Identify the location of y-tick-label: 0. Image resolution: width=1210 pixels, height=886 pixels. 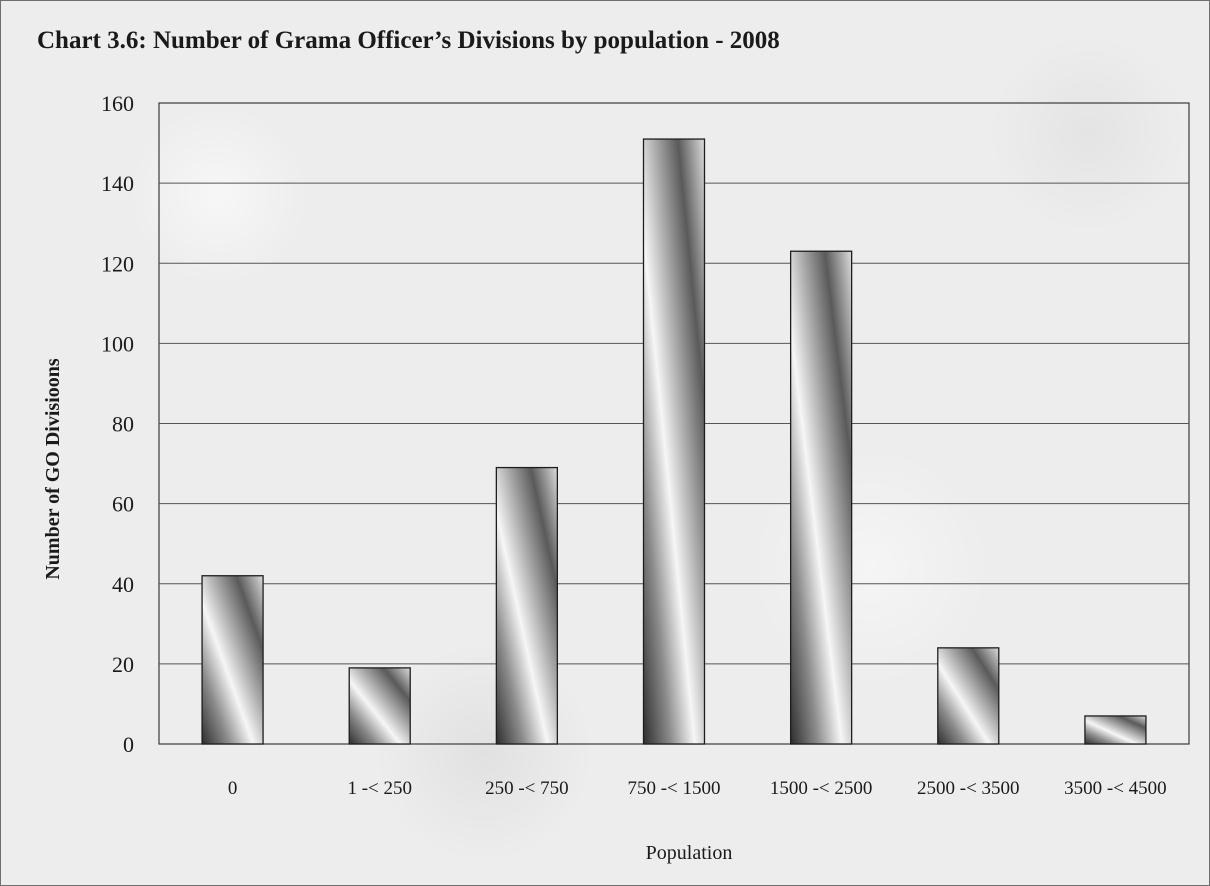
(128, 744).